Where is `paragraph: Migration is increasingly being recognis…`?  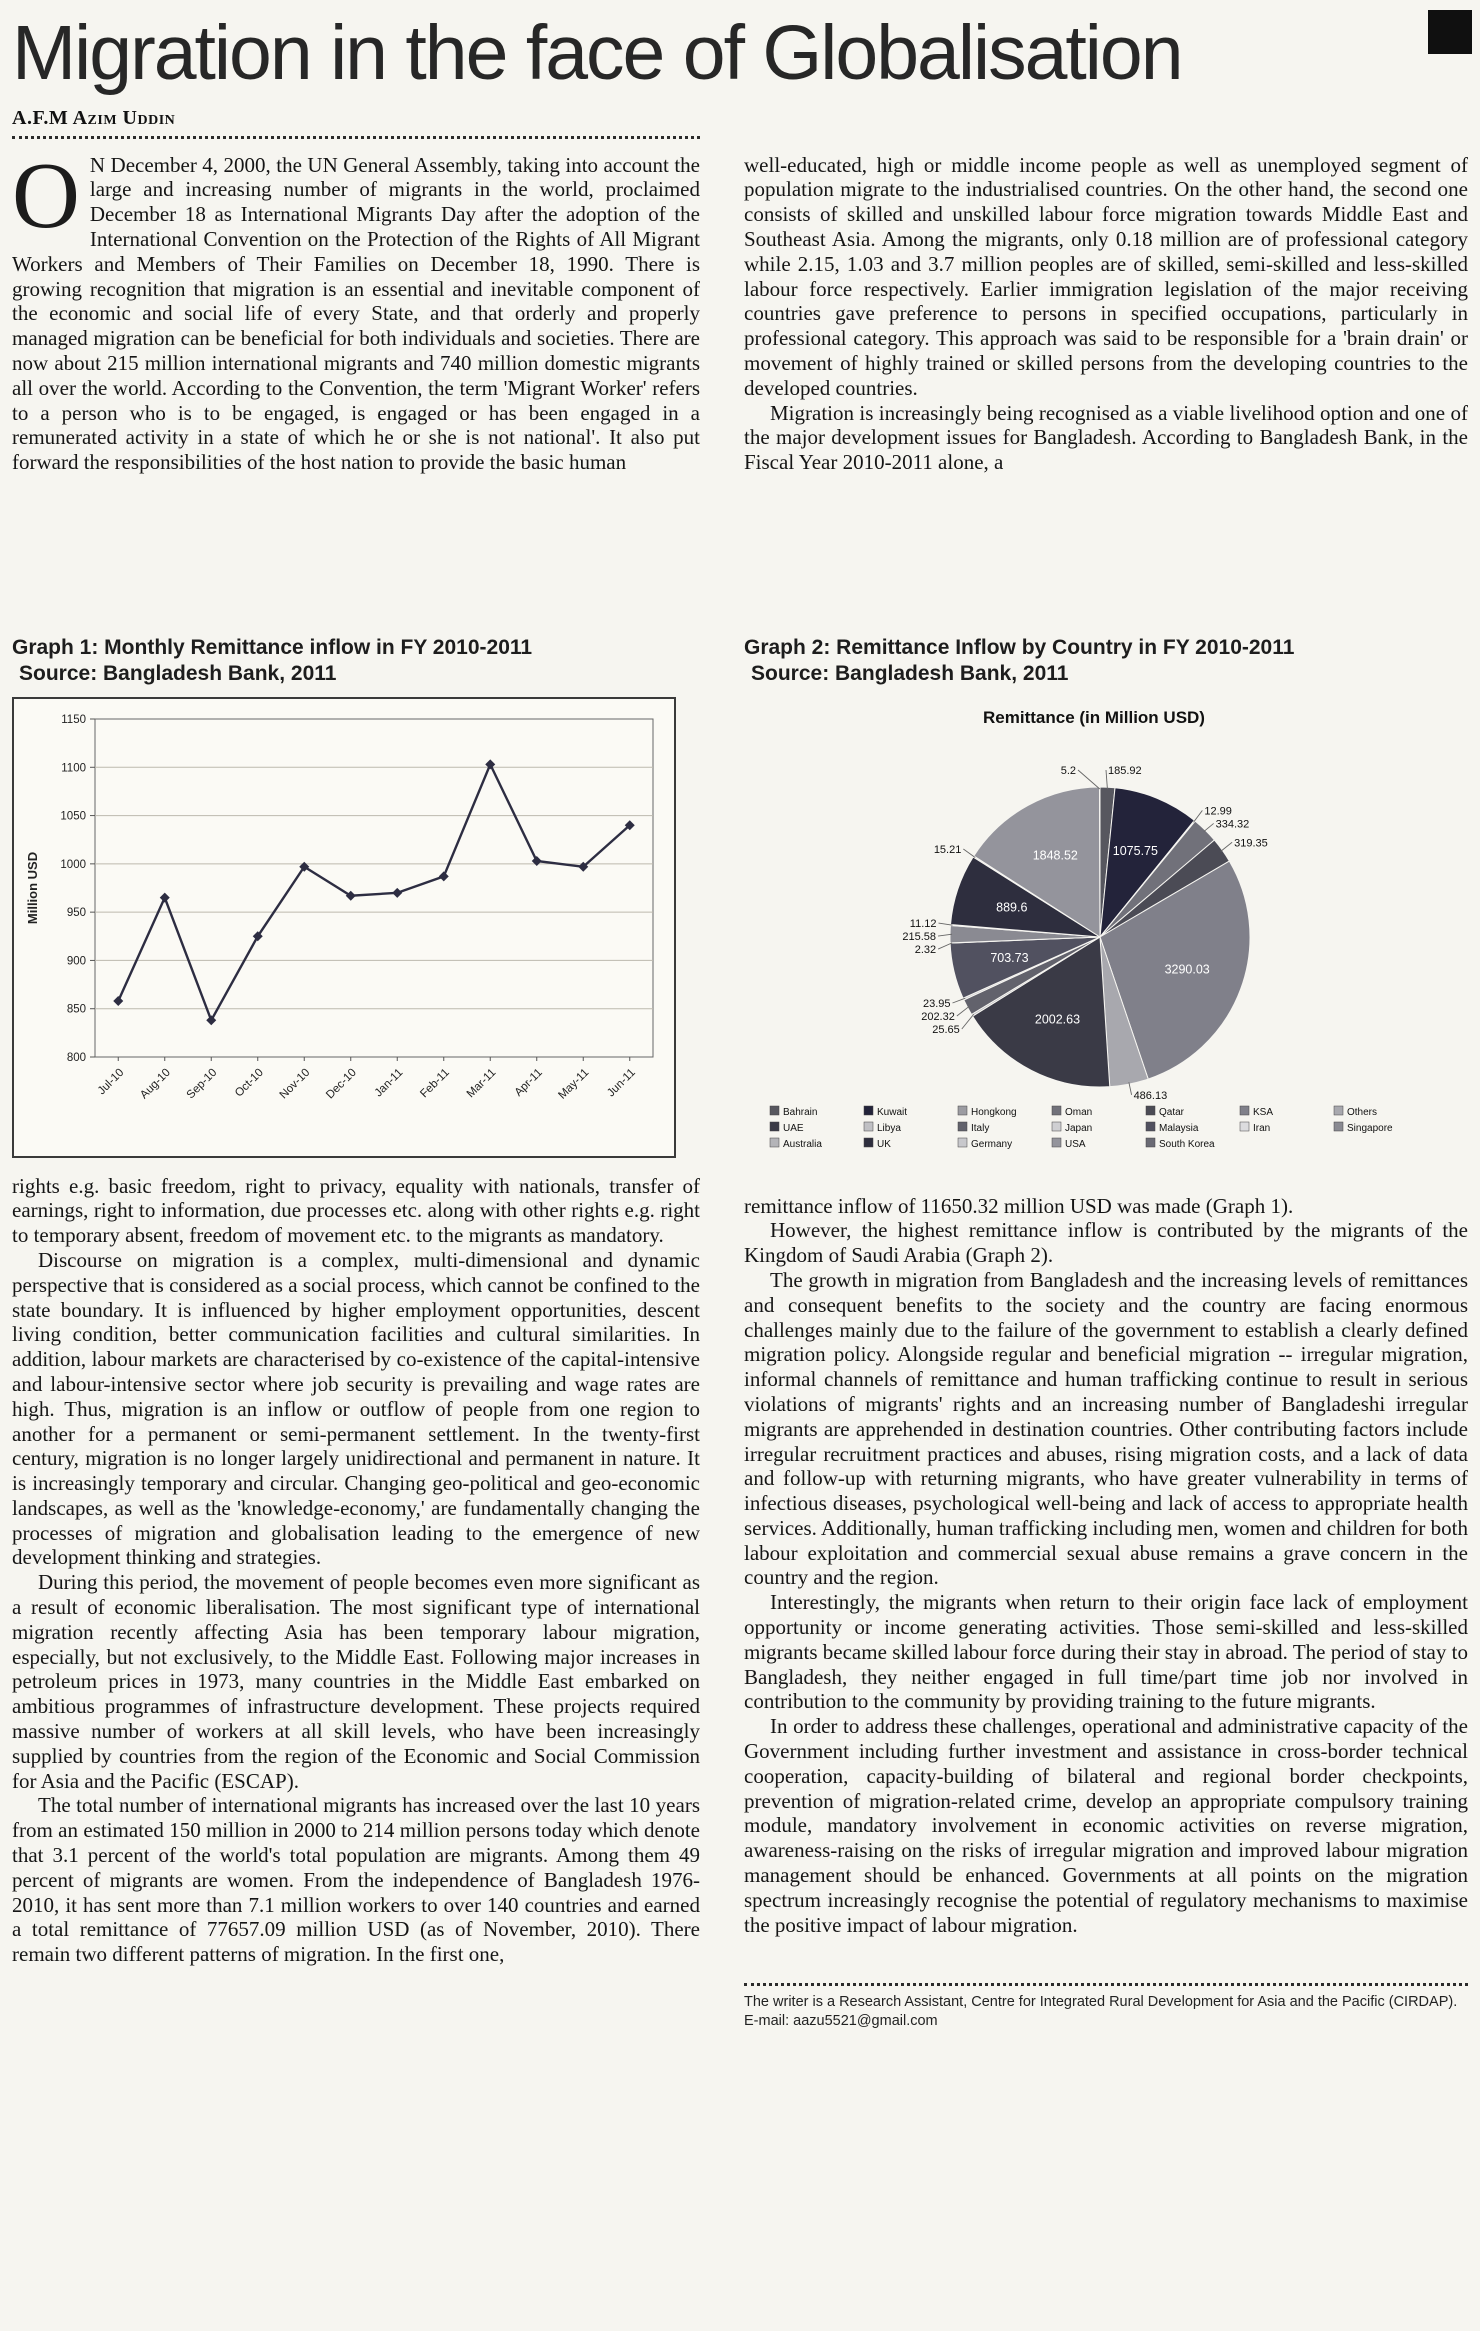 paragraph: Migration is increasingly being recognis… is located at coordinates (1106, 437).